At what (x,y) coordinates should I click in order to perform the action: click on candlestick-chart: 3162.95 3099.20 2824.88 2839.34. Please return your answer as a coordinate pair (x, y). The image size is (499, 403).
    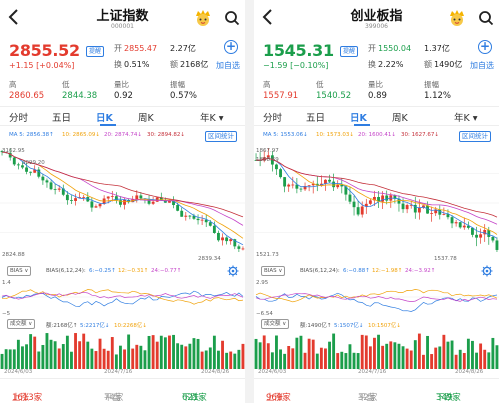
    Looking at the image, I should click on (122, 203).